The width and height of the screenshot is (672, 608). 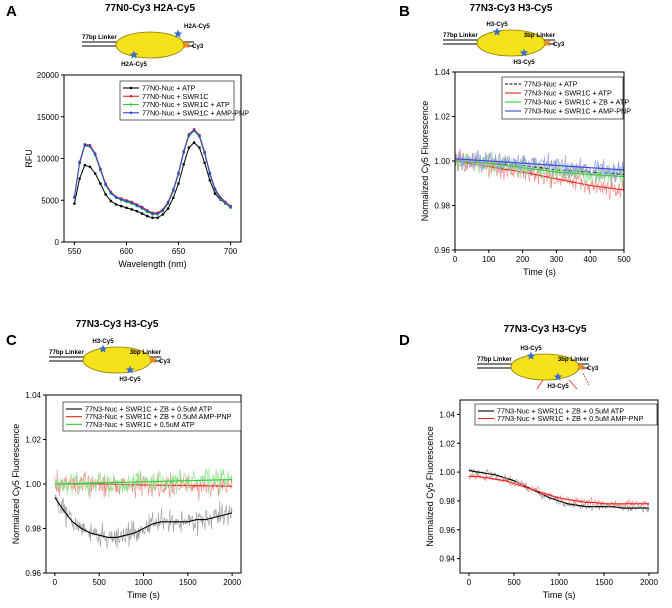 What do you see at coordinates (231, 251) in the screenshot?
I see `x-tick-label: 700` at bounding box center [231, 251].